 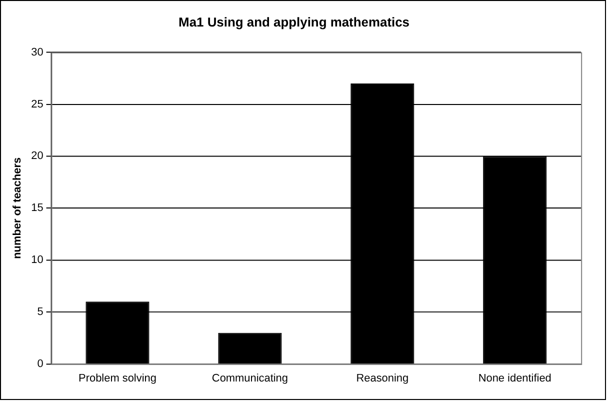 I want to click on y-tick-label: 5, so click(x=40, y=312).